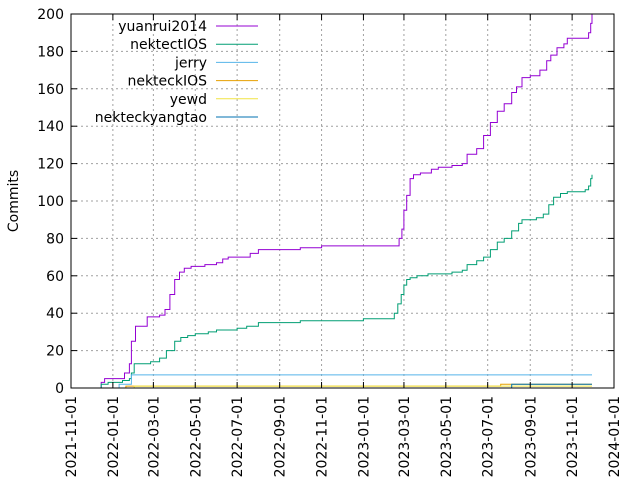 The image size is (640, 480). Describe the element at coordinates (167, 82) in the screenshot. I see `legend-label: nekteckIOS` at that location.